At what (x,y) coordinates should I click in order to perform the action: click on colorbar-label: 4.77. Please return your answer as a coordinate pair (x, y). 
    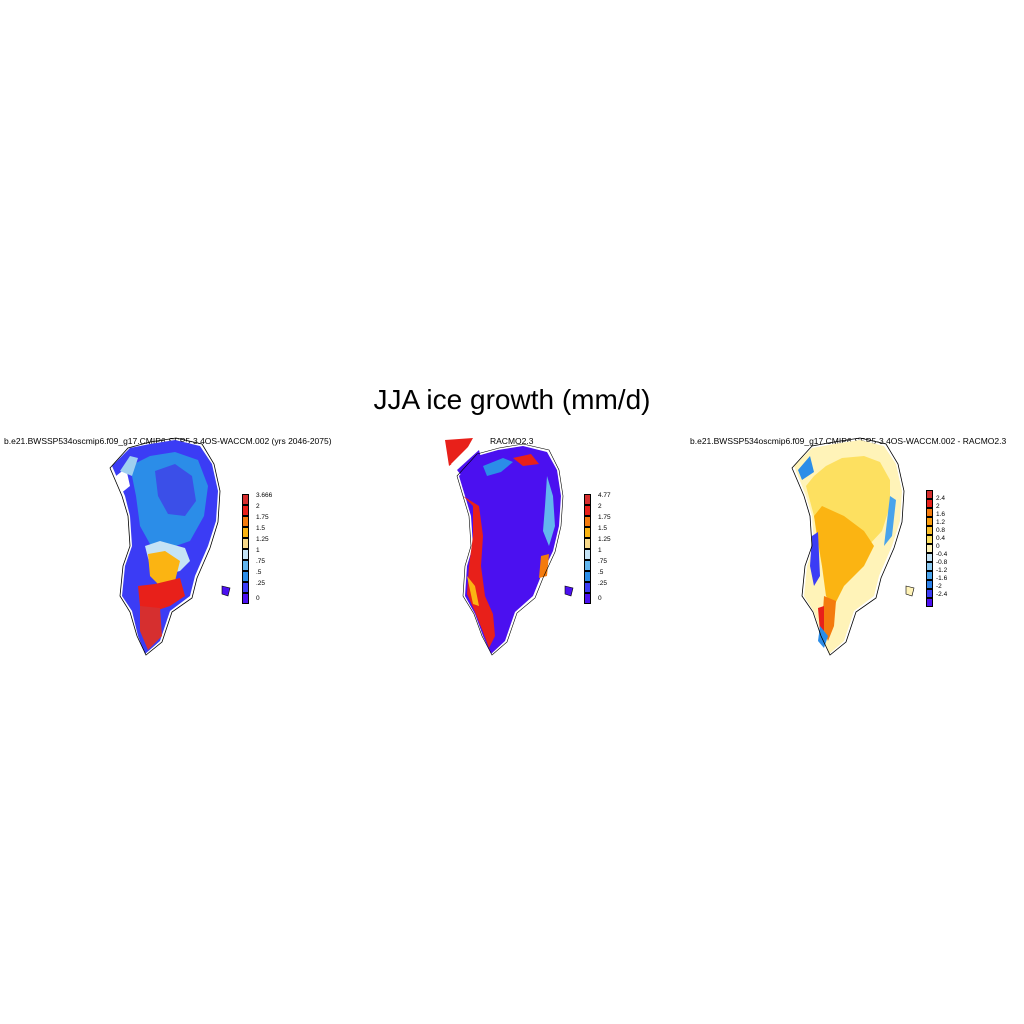
    Looking at the image, I should click on (604, 495).